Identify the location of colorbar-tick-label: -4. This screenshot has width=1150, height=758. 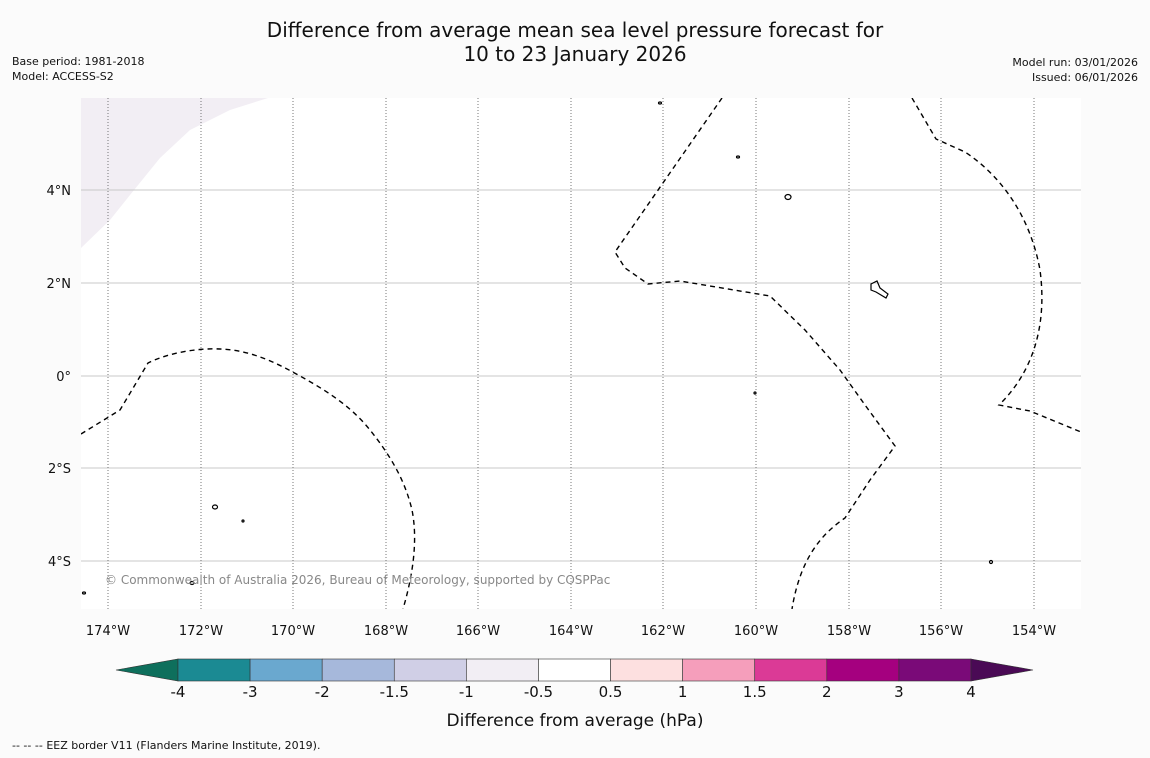
(178, 692).